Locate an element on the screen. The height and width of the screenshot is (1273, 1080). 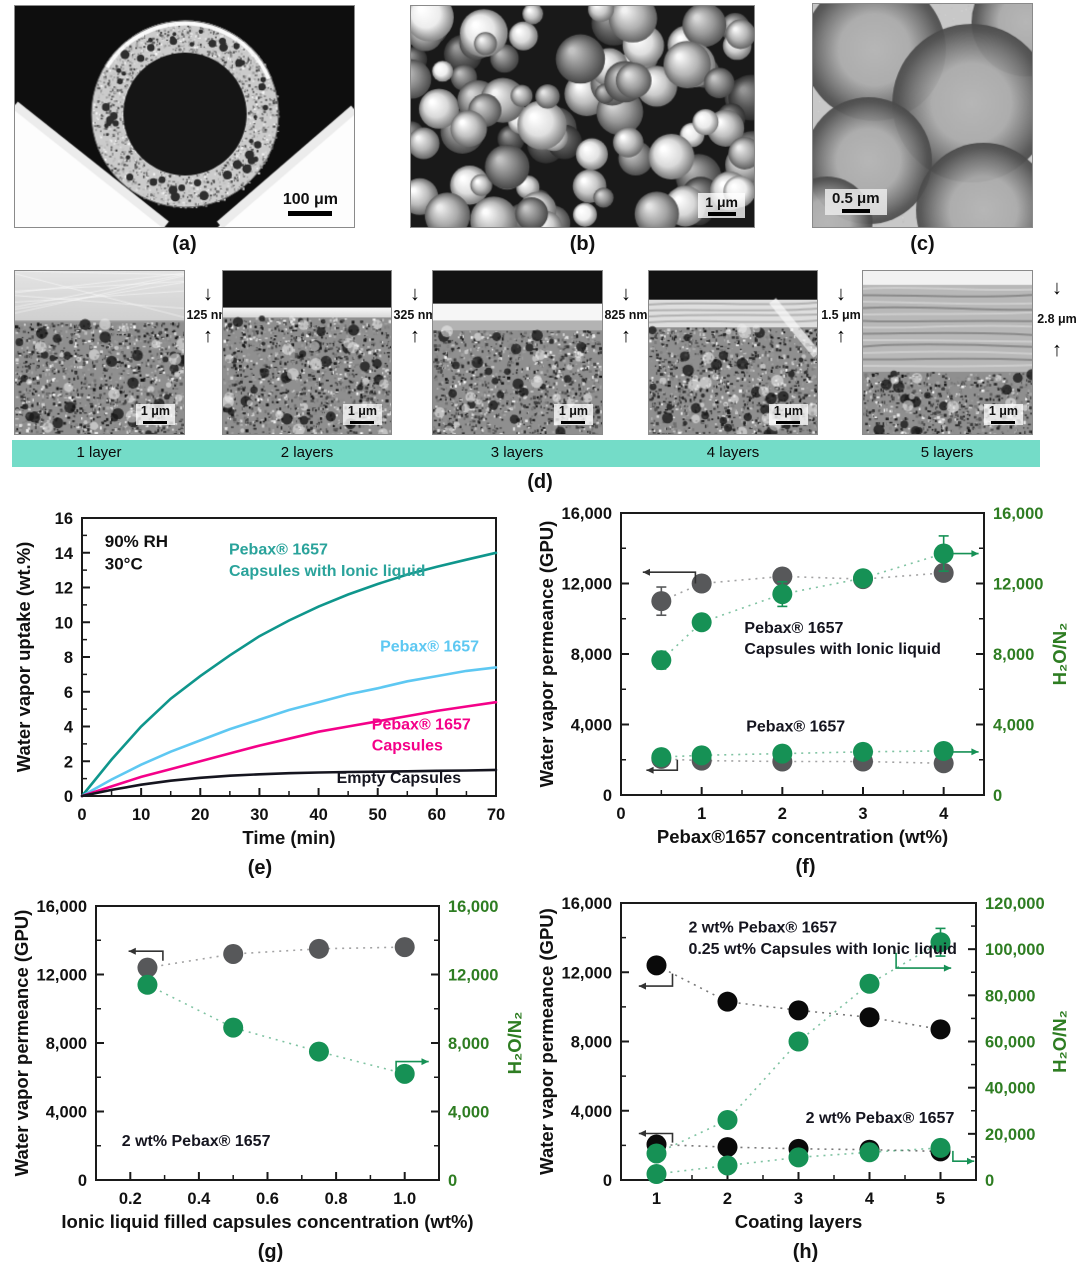
svg-text: 12 is located at coordinates (64, 589).